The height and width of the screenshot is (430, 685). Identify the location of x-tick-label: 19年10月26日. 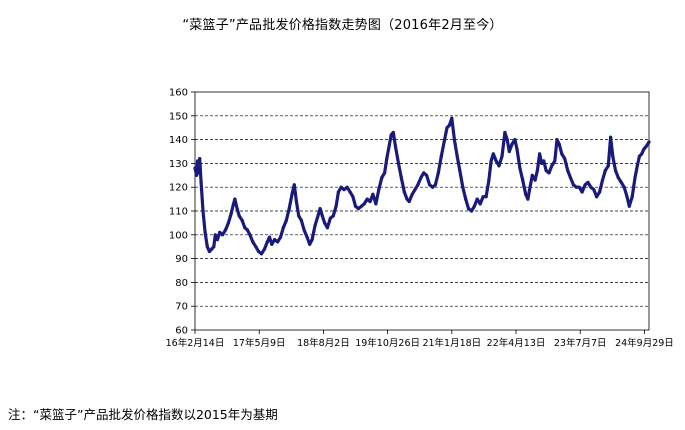
(387, 343).